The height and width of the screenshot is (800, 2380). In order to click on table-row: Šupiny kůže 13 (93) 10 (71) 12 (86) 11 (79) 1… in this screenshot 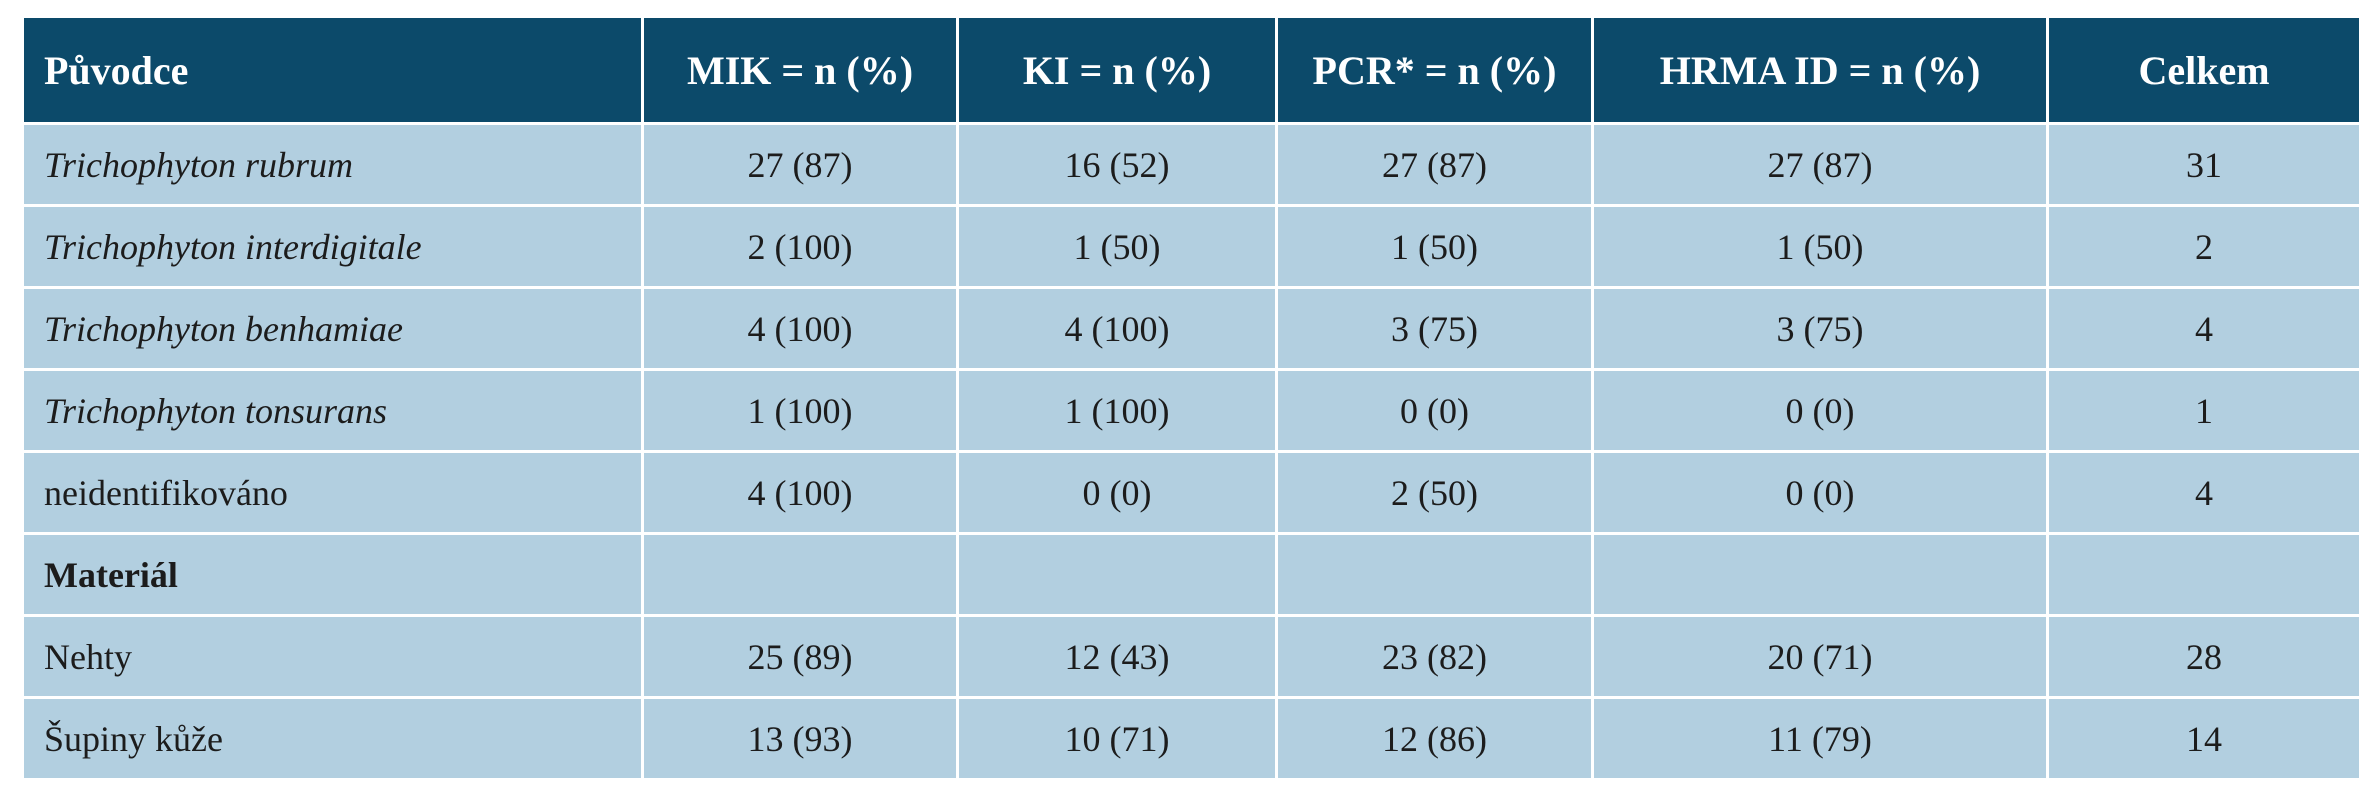, I will do `click(1191, 738)`.